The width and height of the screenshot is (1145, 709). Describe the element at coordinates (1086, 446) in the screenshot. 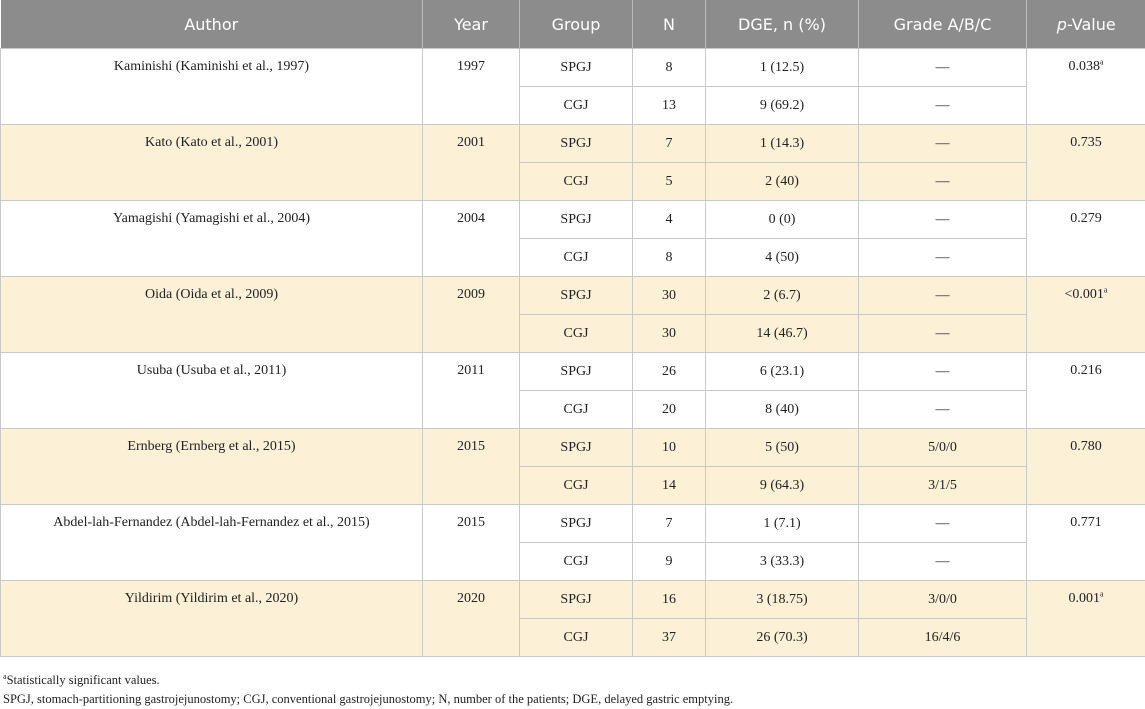

I see `p-value-text: 0.780` at that location.